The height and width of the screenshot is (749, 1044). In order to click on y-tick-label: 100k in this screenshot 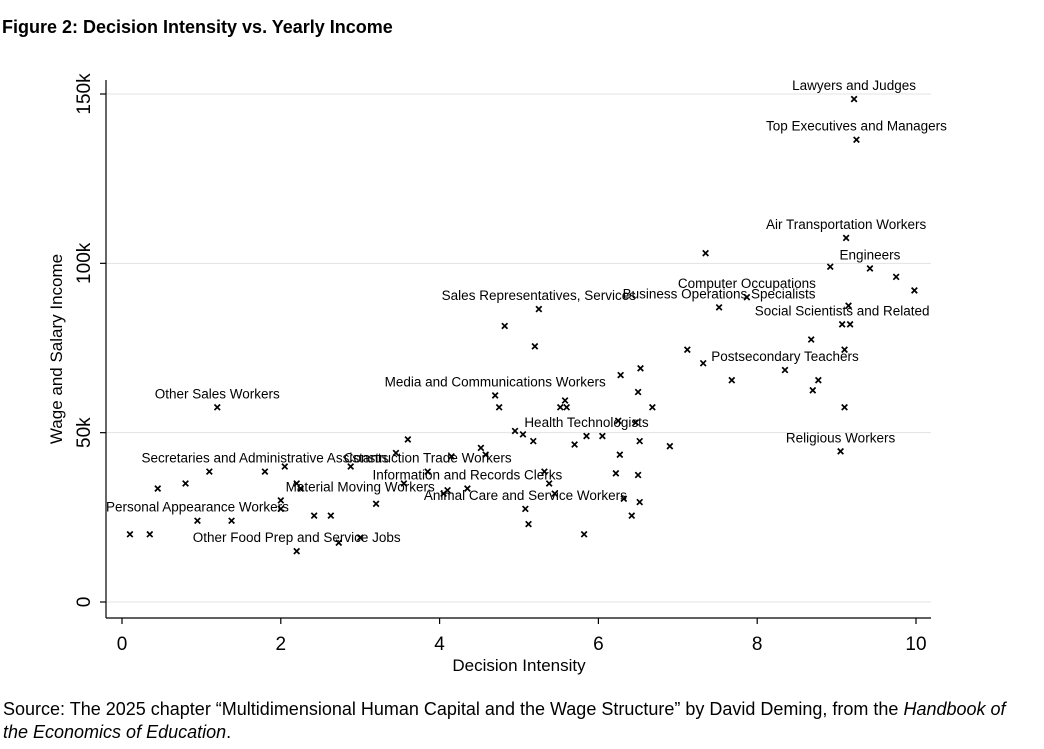, I will do `click(84, 263)`.